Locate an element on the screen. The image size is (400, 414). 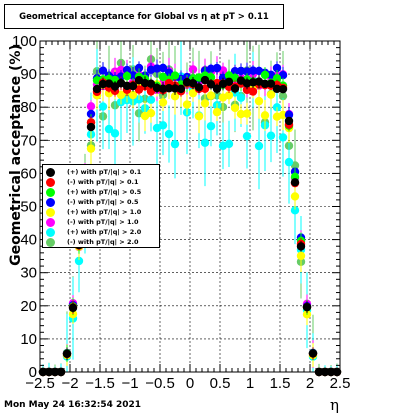
legend-label: (+) with pT/|q| > 0.1 is located at coordinates (104, 172).